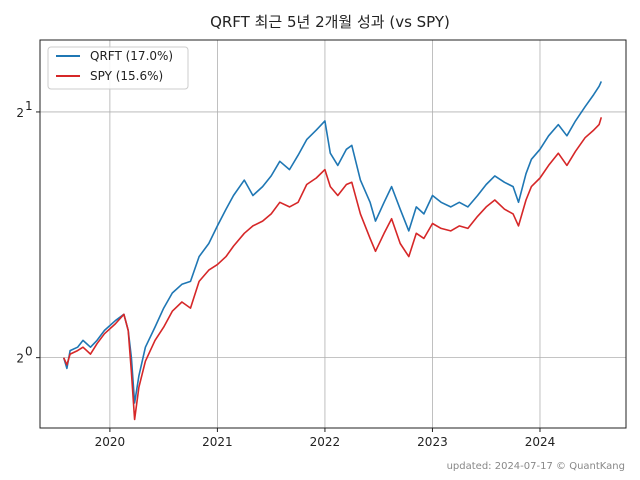 Image resolution: width=640 pixels, height=480 pixels. Describe the element at coordinates (126, 76) in the screenshot. I see `legend-label-spy: SPY (15.6%)` at that location.